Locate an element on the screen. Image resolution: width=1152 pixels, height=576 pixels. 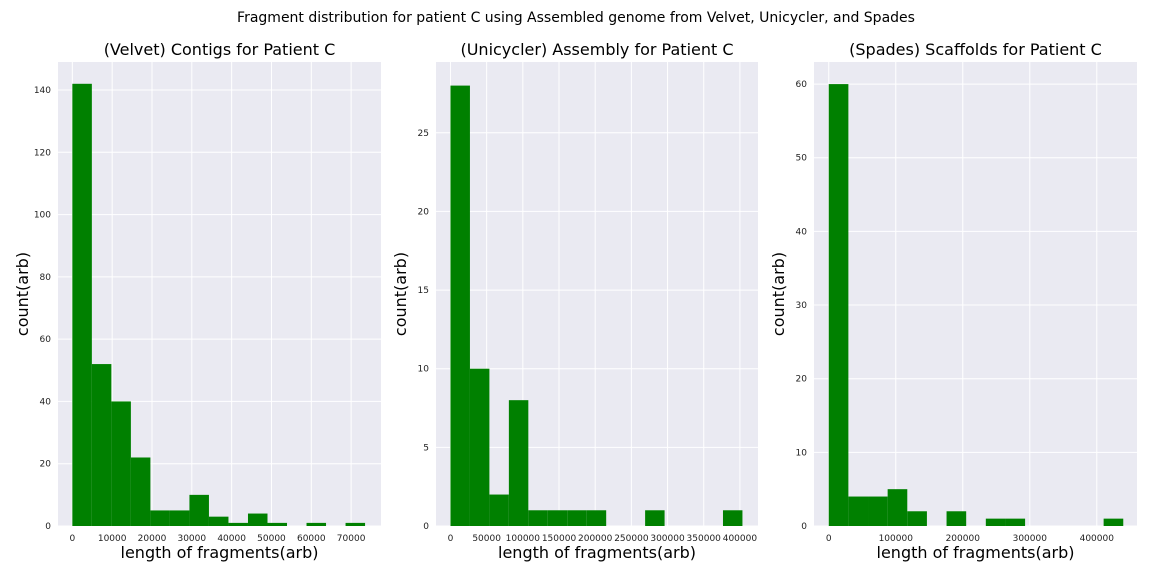
y-tick-label: 80 is located at coordinates (46, 278).